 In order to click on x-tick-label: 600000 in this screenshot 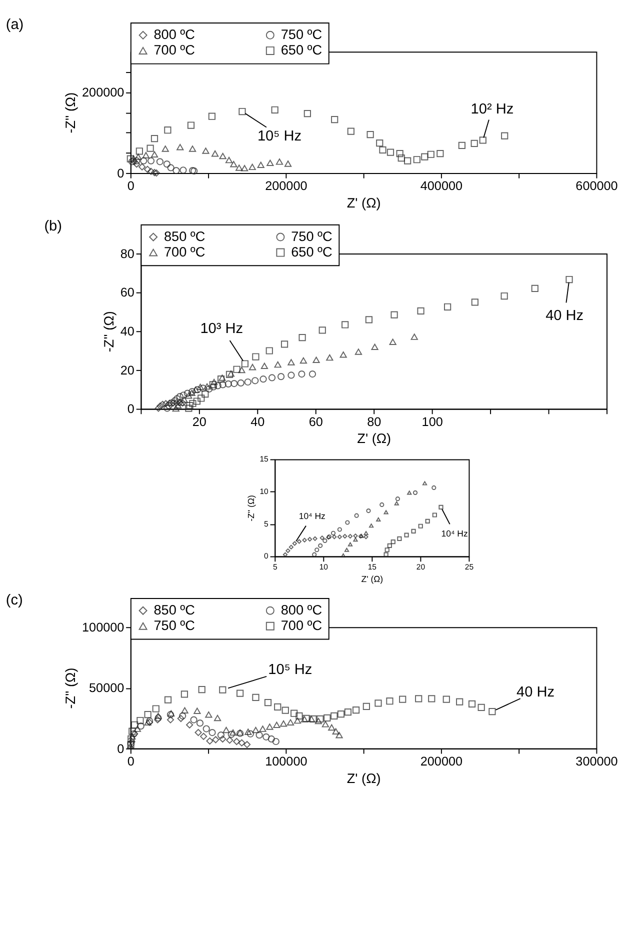, I will do `click(597, 185)`.